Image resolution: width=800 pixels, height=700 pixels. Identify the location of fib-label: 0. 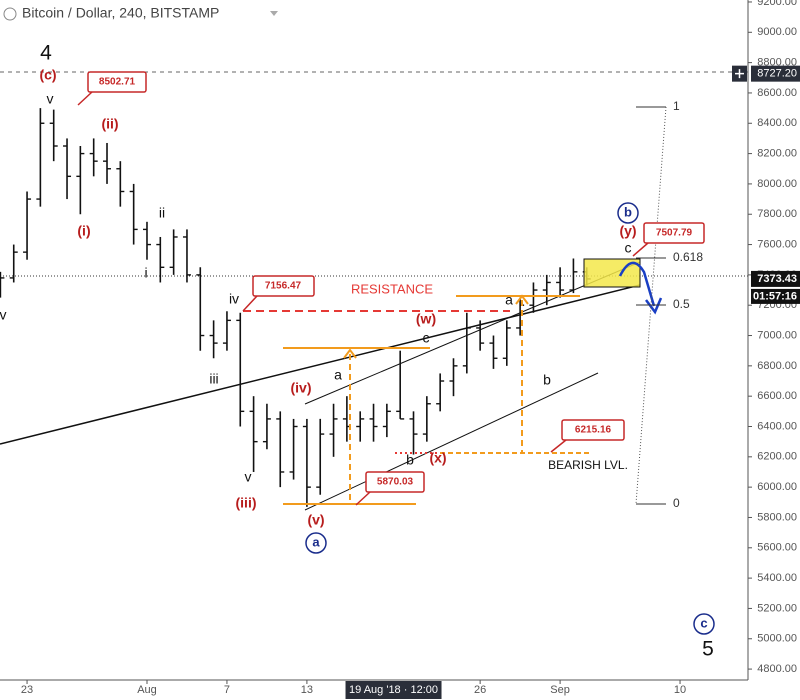
(676, 503).